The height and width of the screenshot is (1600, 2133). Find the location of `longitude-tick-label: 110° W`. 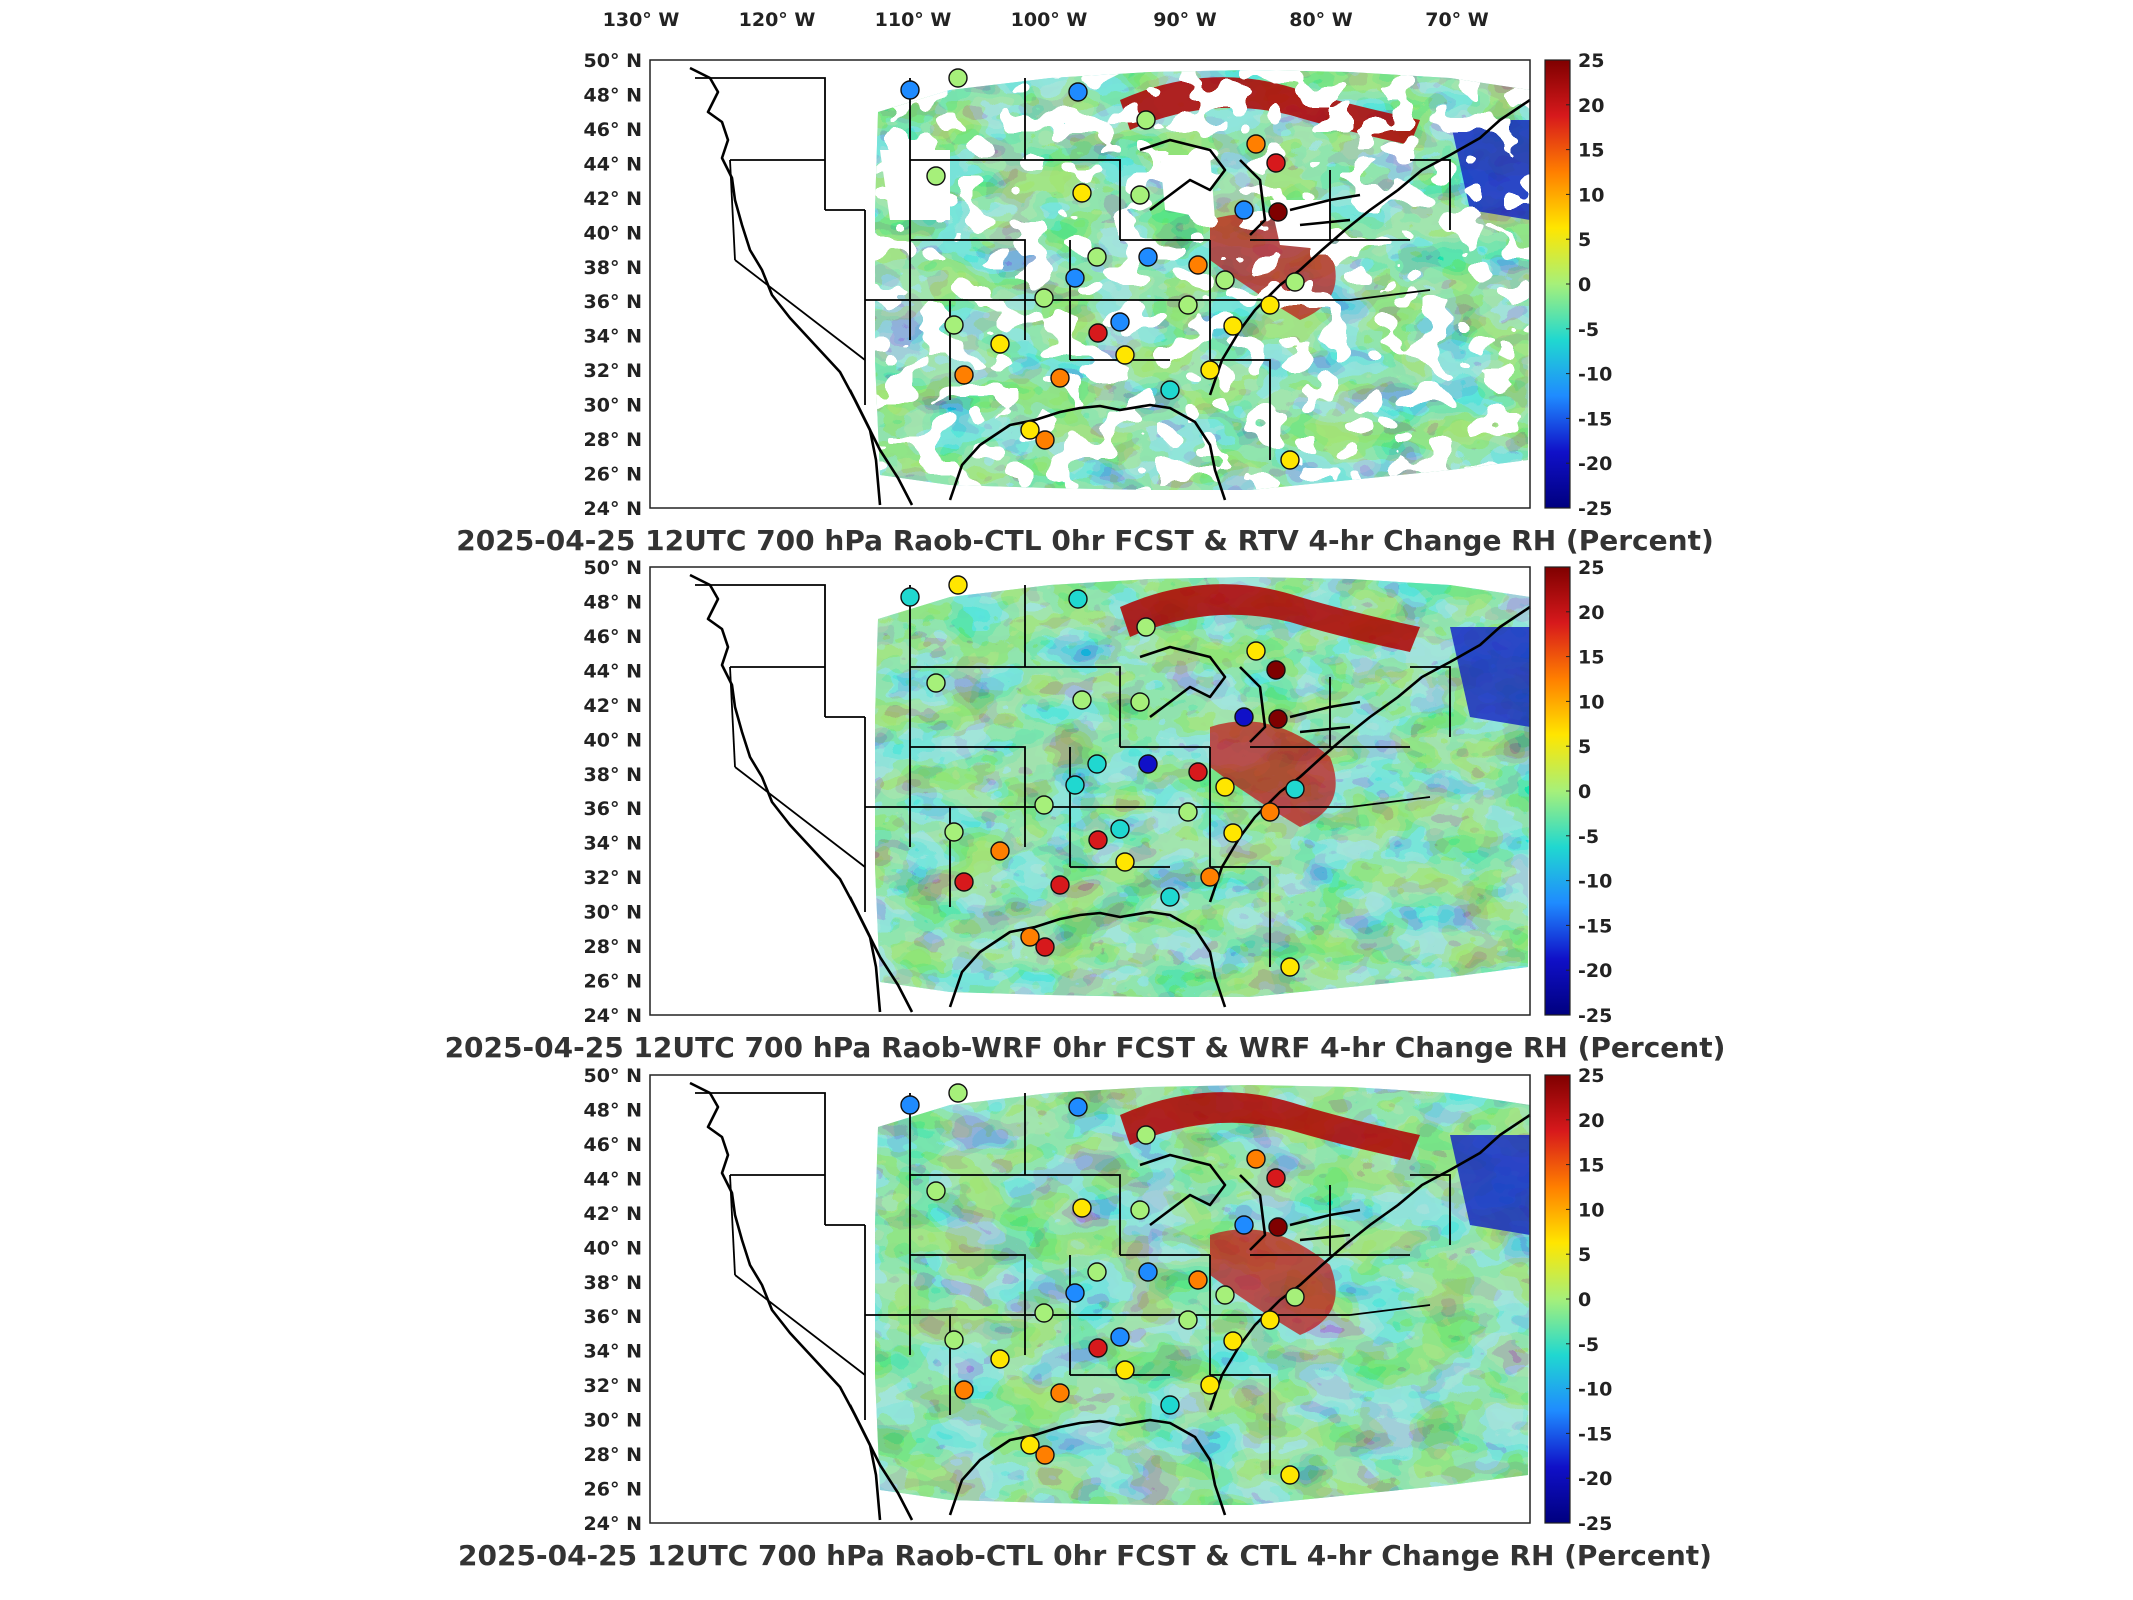

longitude-tick-label: 110° W is located at coordinates (913, 20).